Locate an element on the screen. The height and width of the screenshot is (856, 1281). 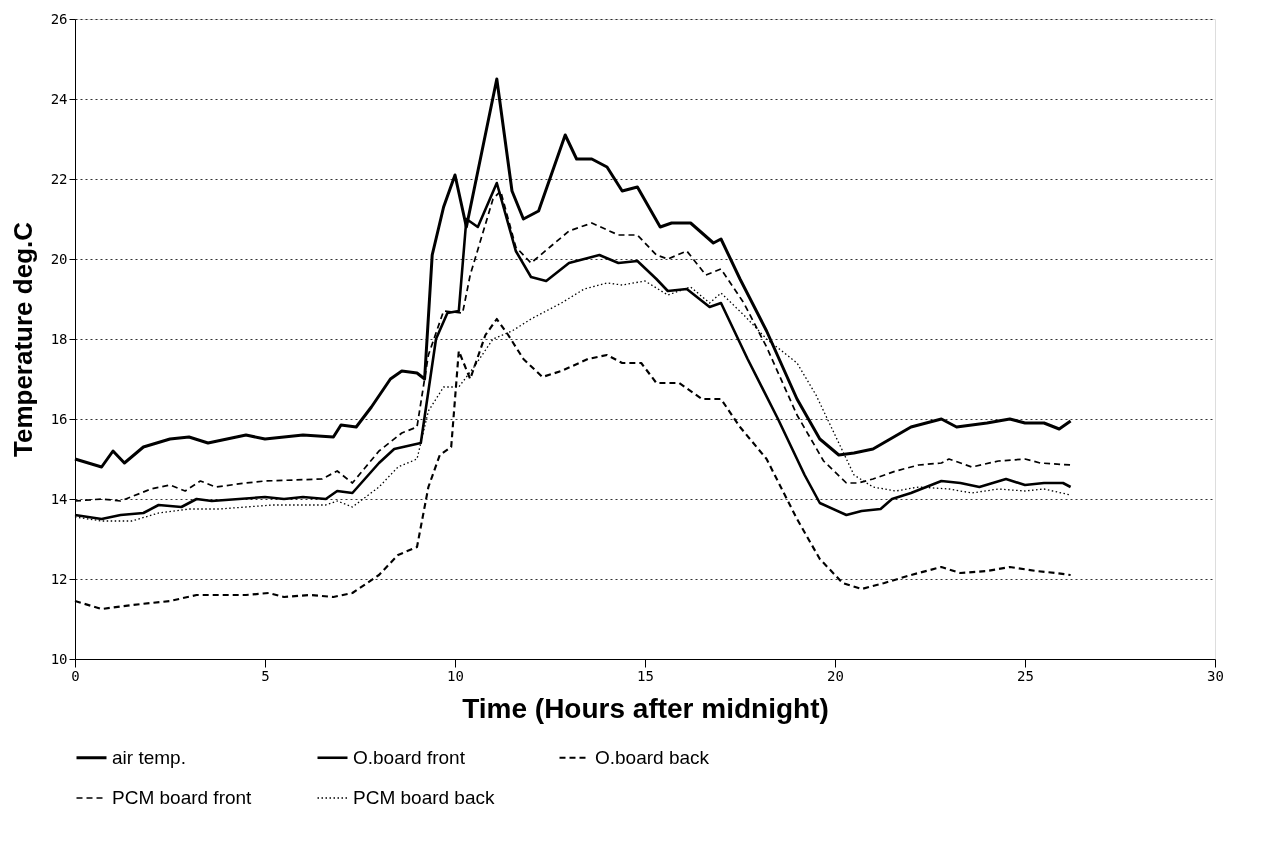
x-tick-label: 0 is located at coordinates (75, 675).